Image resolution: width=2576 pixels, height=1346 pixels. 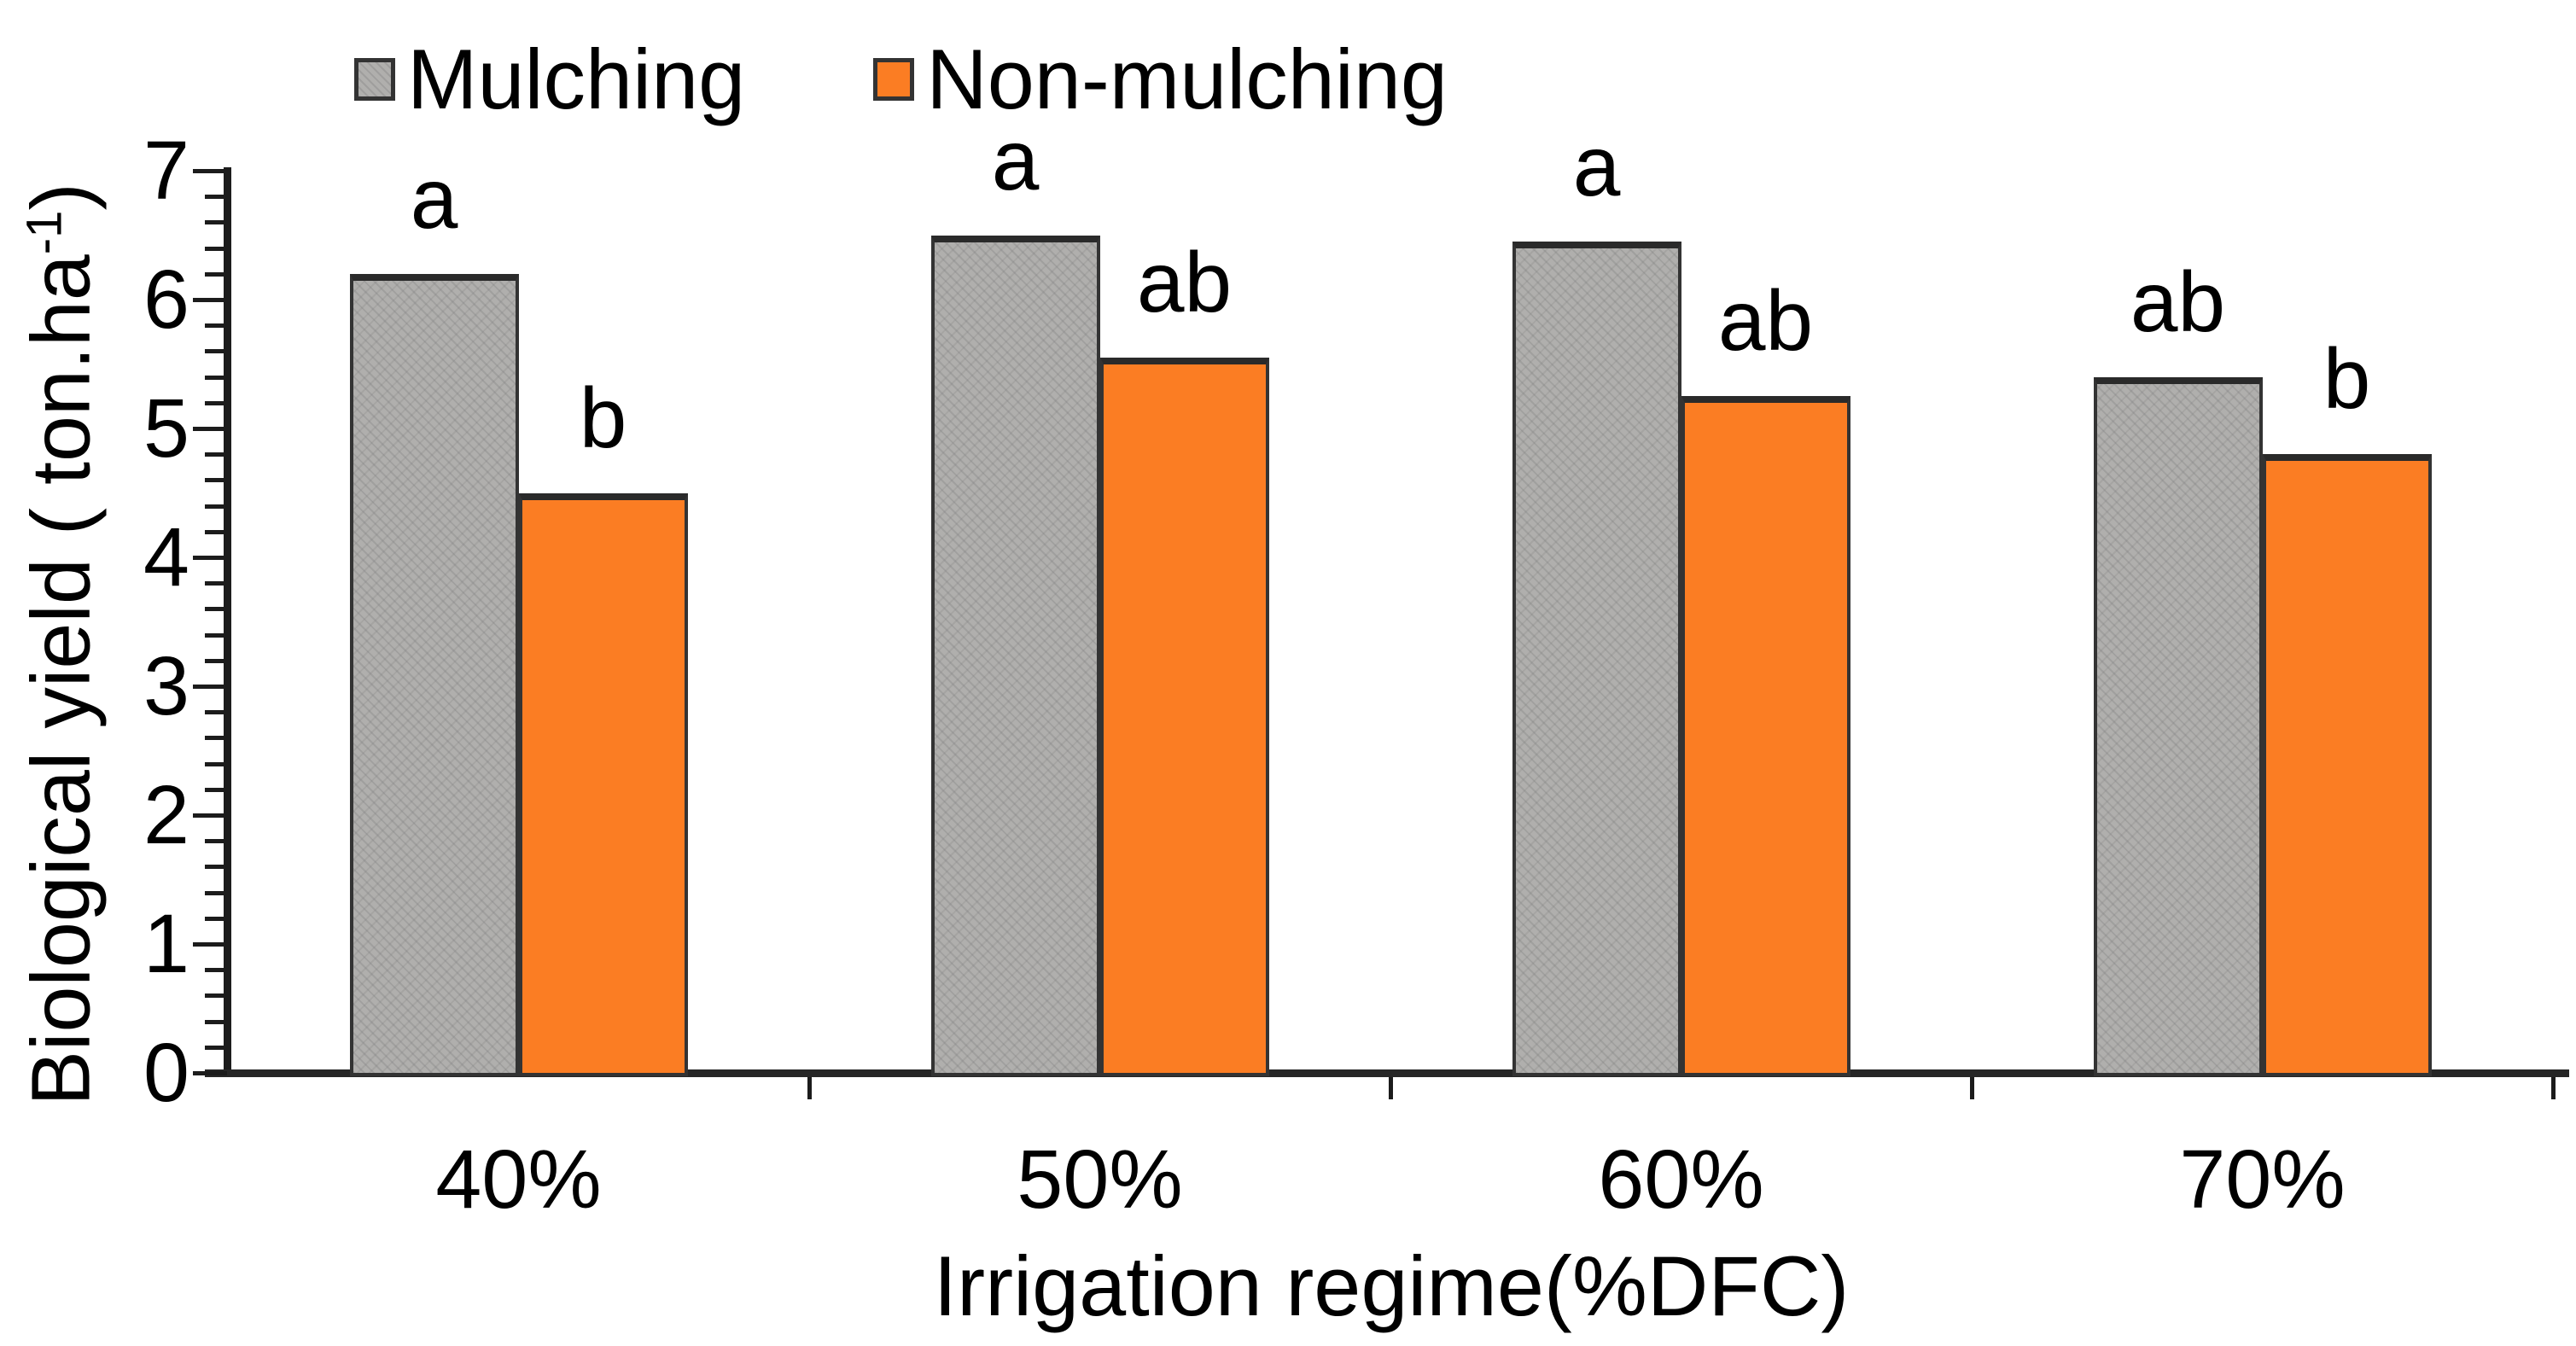 I want to click on x-category-label: 60%, so click(x=1681, y=1179).